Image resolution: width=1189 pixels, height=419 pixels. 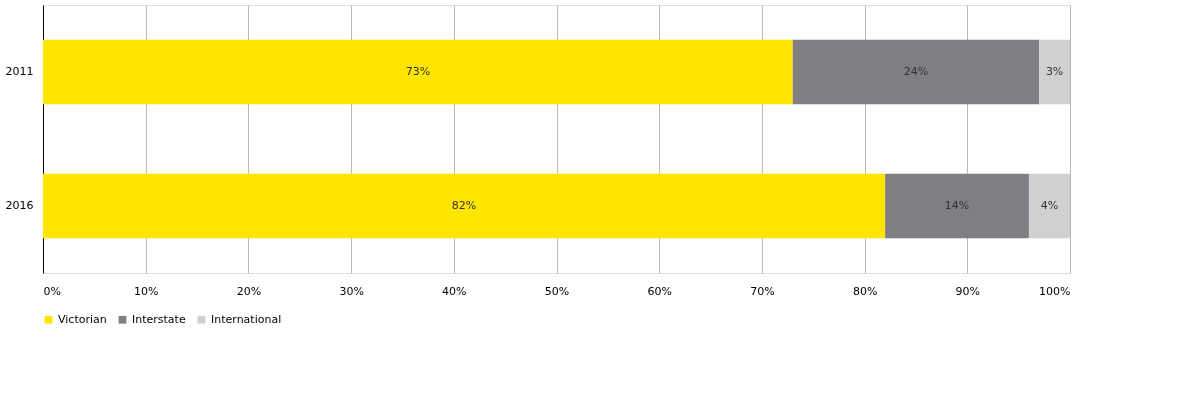 I want to click on x-tick-label: 70%, so click(x=762, y=291).